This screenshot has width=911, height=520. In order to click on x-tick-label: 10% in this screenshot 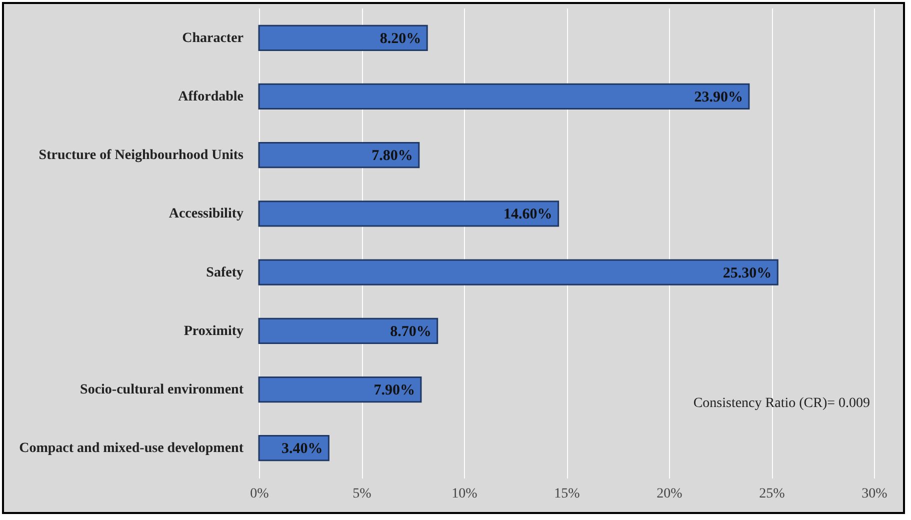, I will do `click(465, 494)`.